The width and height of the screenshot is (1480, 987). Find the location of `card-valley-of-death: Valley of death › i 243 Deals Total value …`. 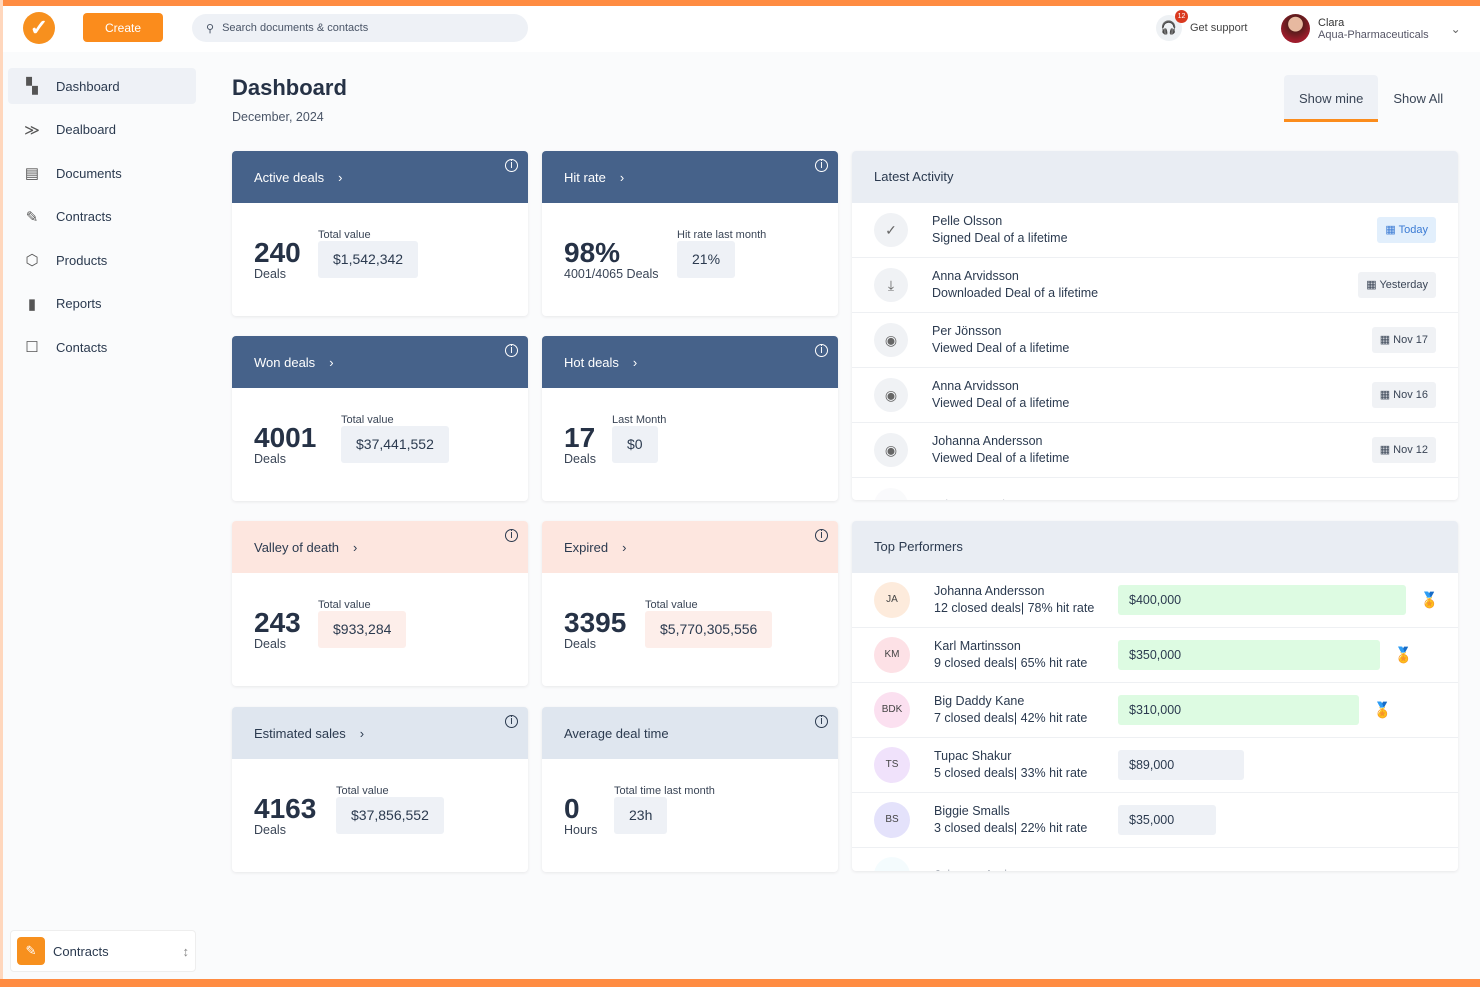

card-valley-of-death: Valley of death › i 243 Deals Total value … is located at coordinates (380, 603).